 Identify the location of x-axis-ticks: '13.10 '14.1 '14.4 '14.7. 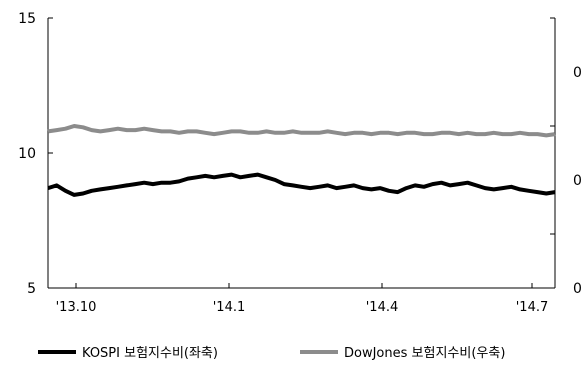
(302, 299).